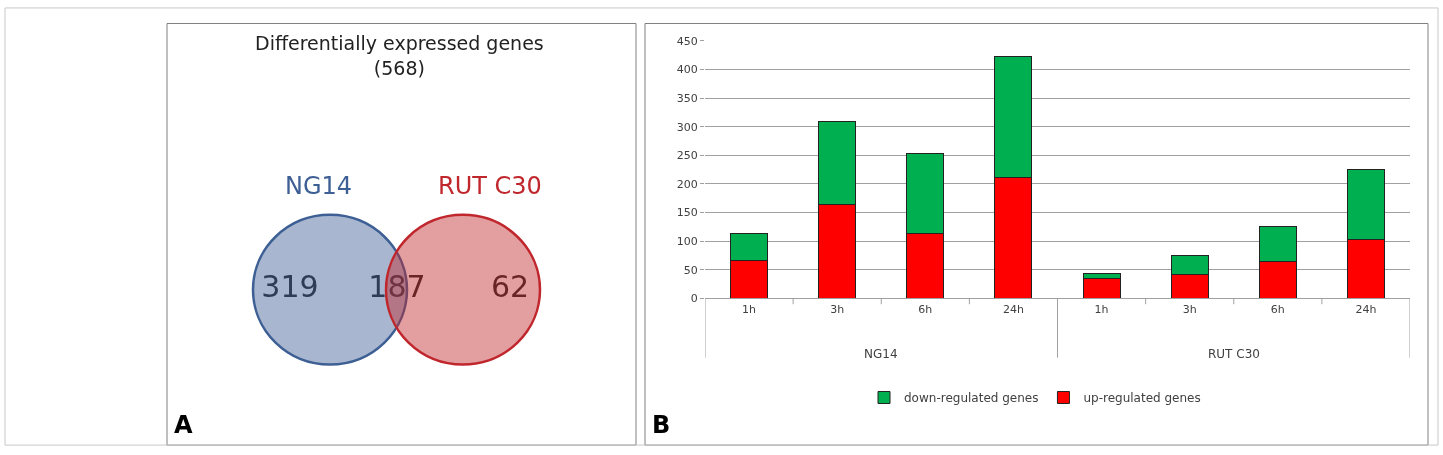  Describe the element at coordinates (1142, 398) in the screenshot. I see `legend-label: up-regulated genes` at that location.